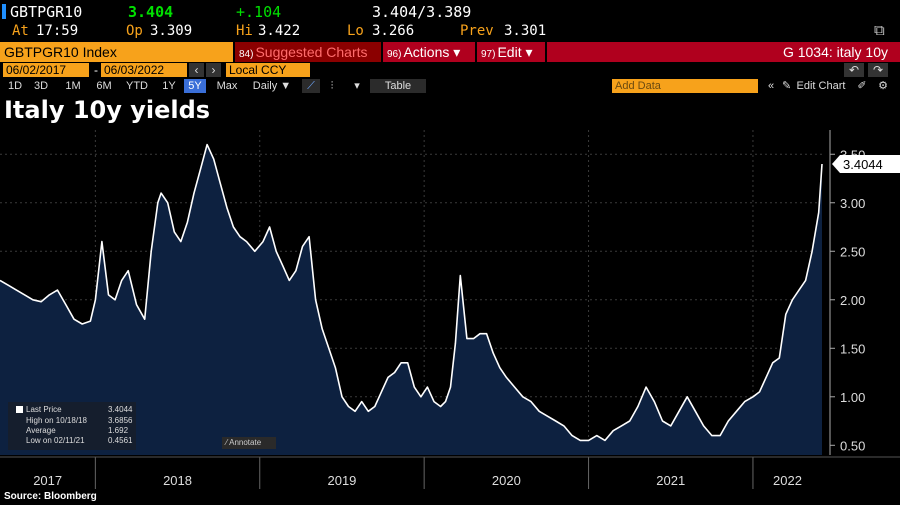 This screenshot has width=900, height=505. What do you see at coordinates (227, 86) in the screenshot?
I see `period-max: Max` at bounding box center [227, 86].